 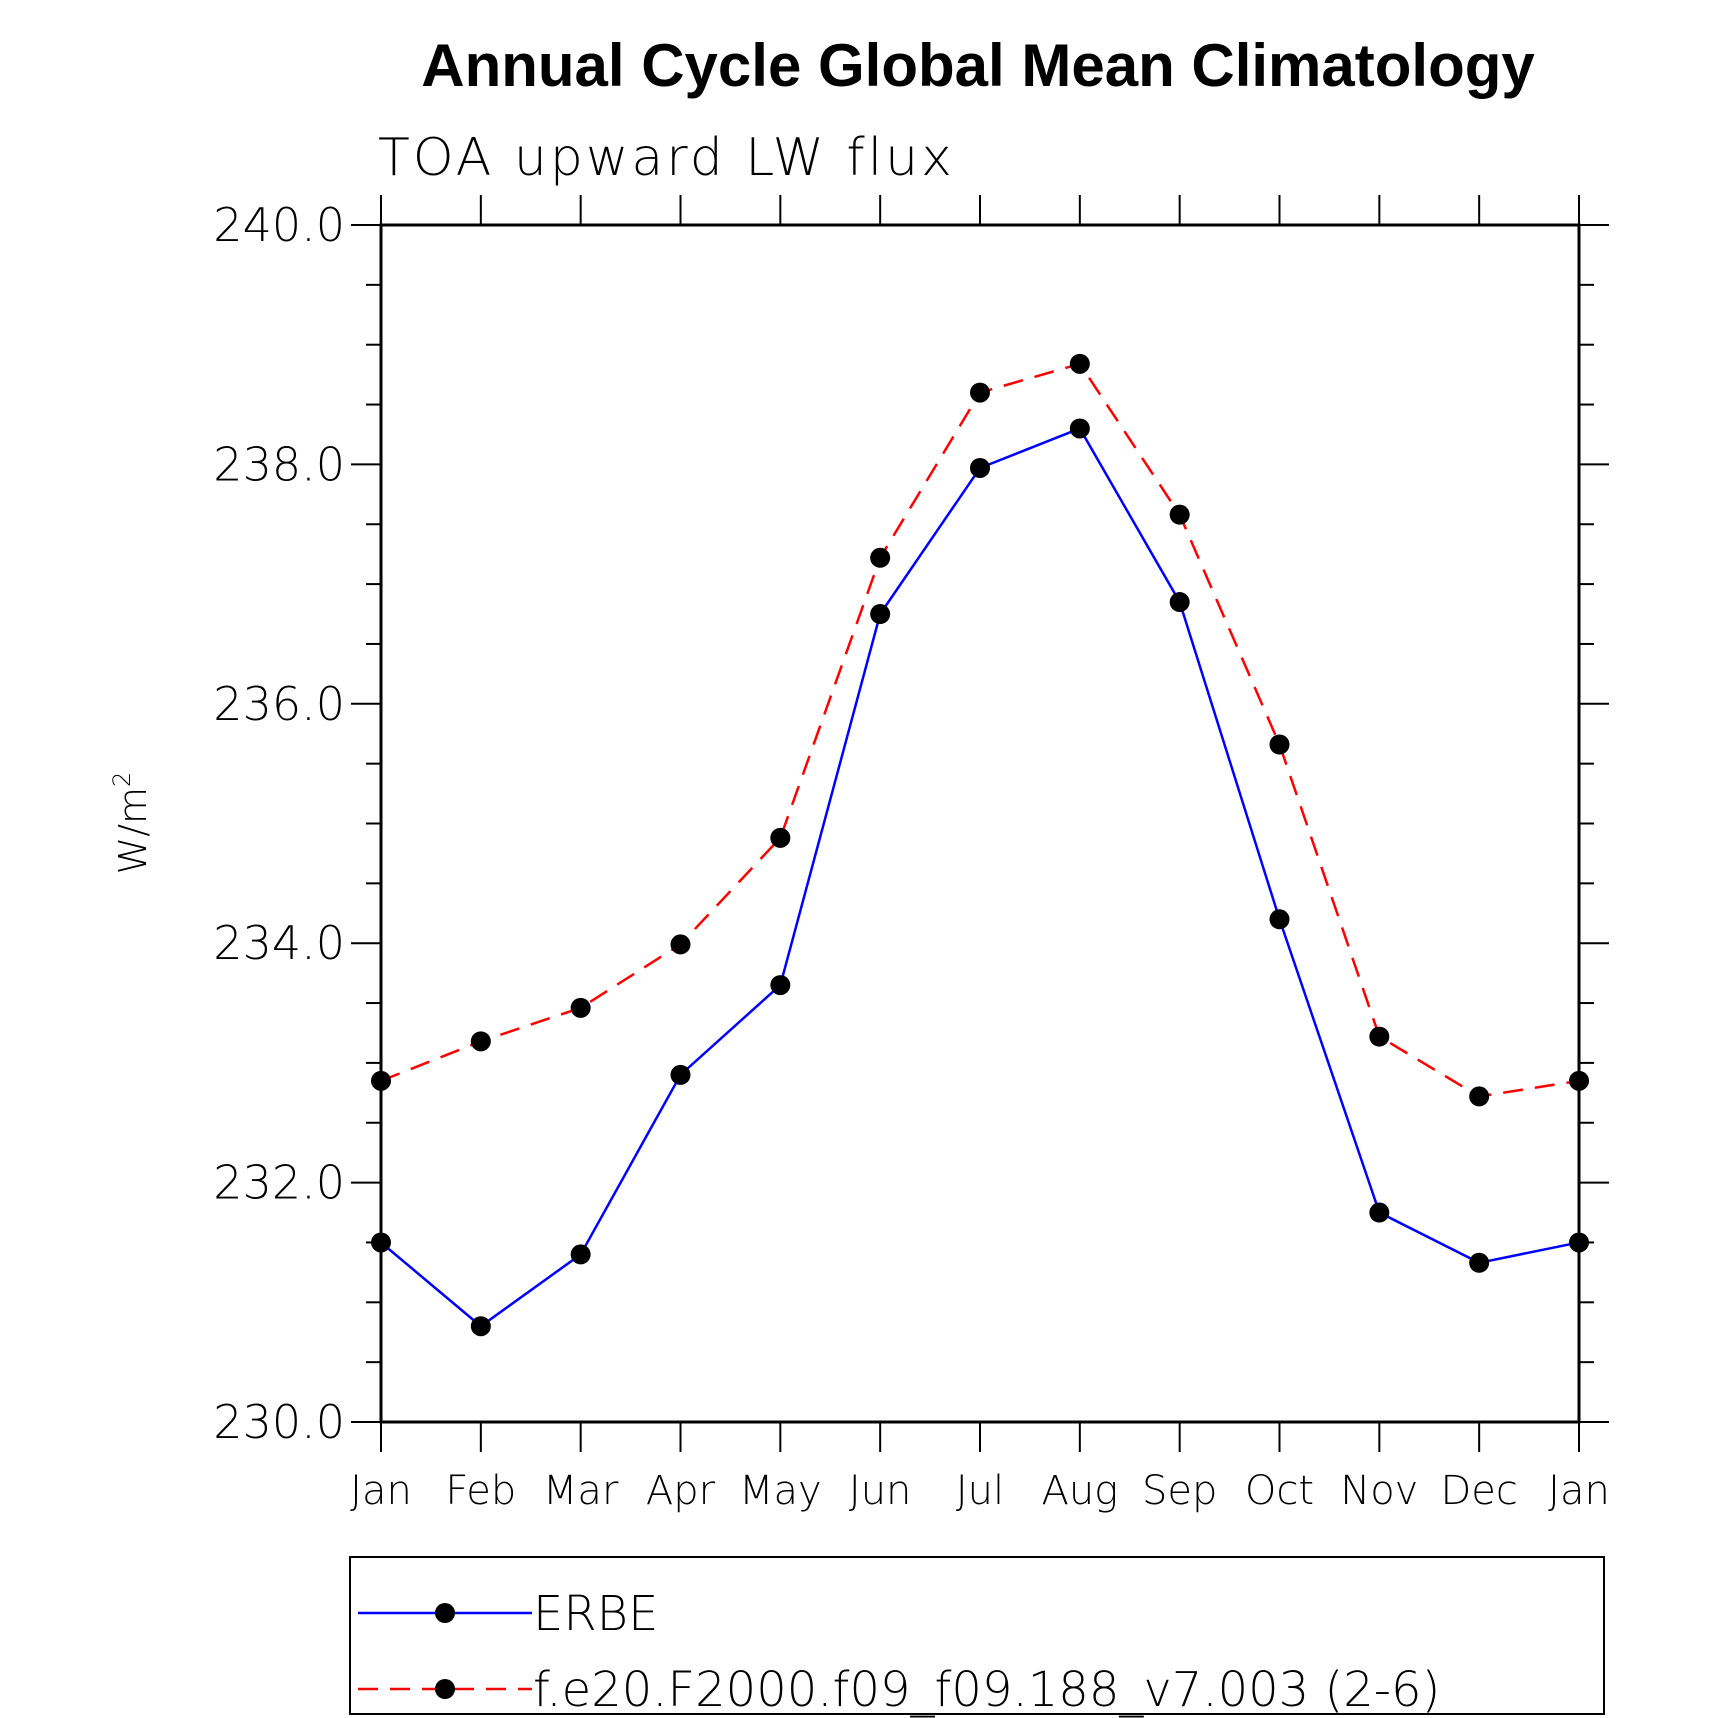 What do you see at coordinates (1379, 1491) in the screenshot?
I see `x-tick-label: Nov` at bounding box center [1379, 1491].